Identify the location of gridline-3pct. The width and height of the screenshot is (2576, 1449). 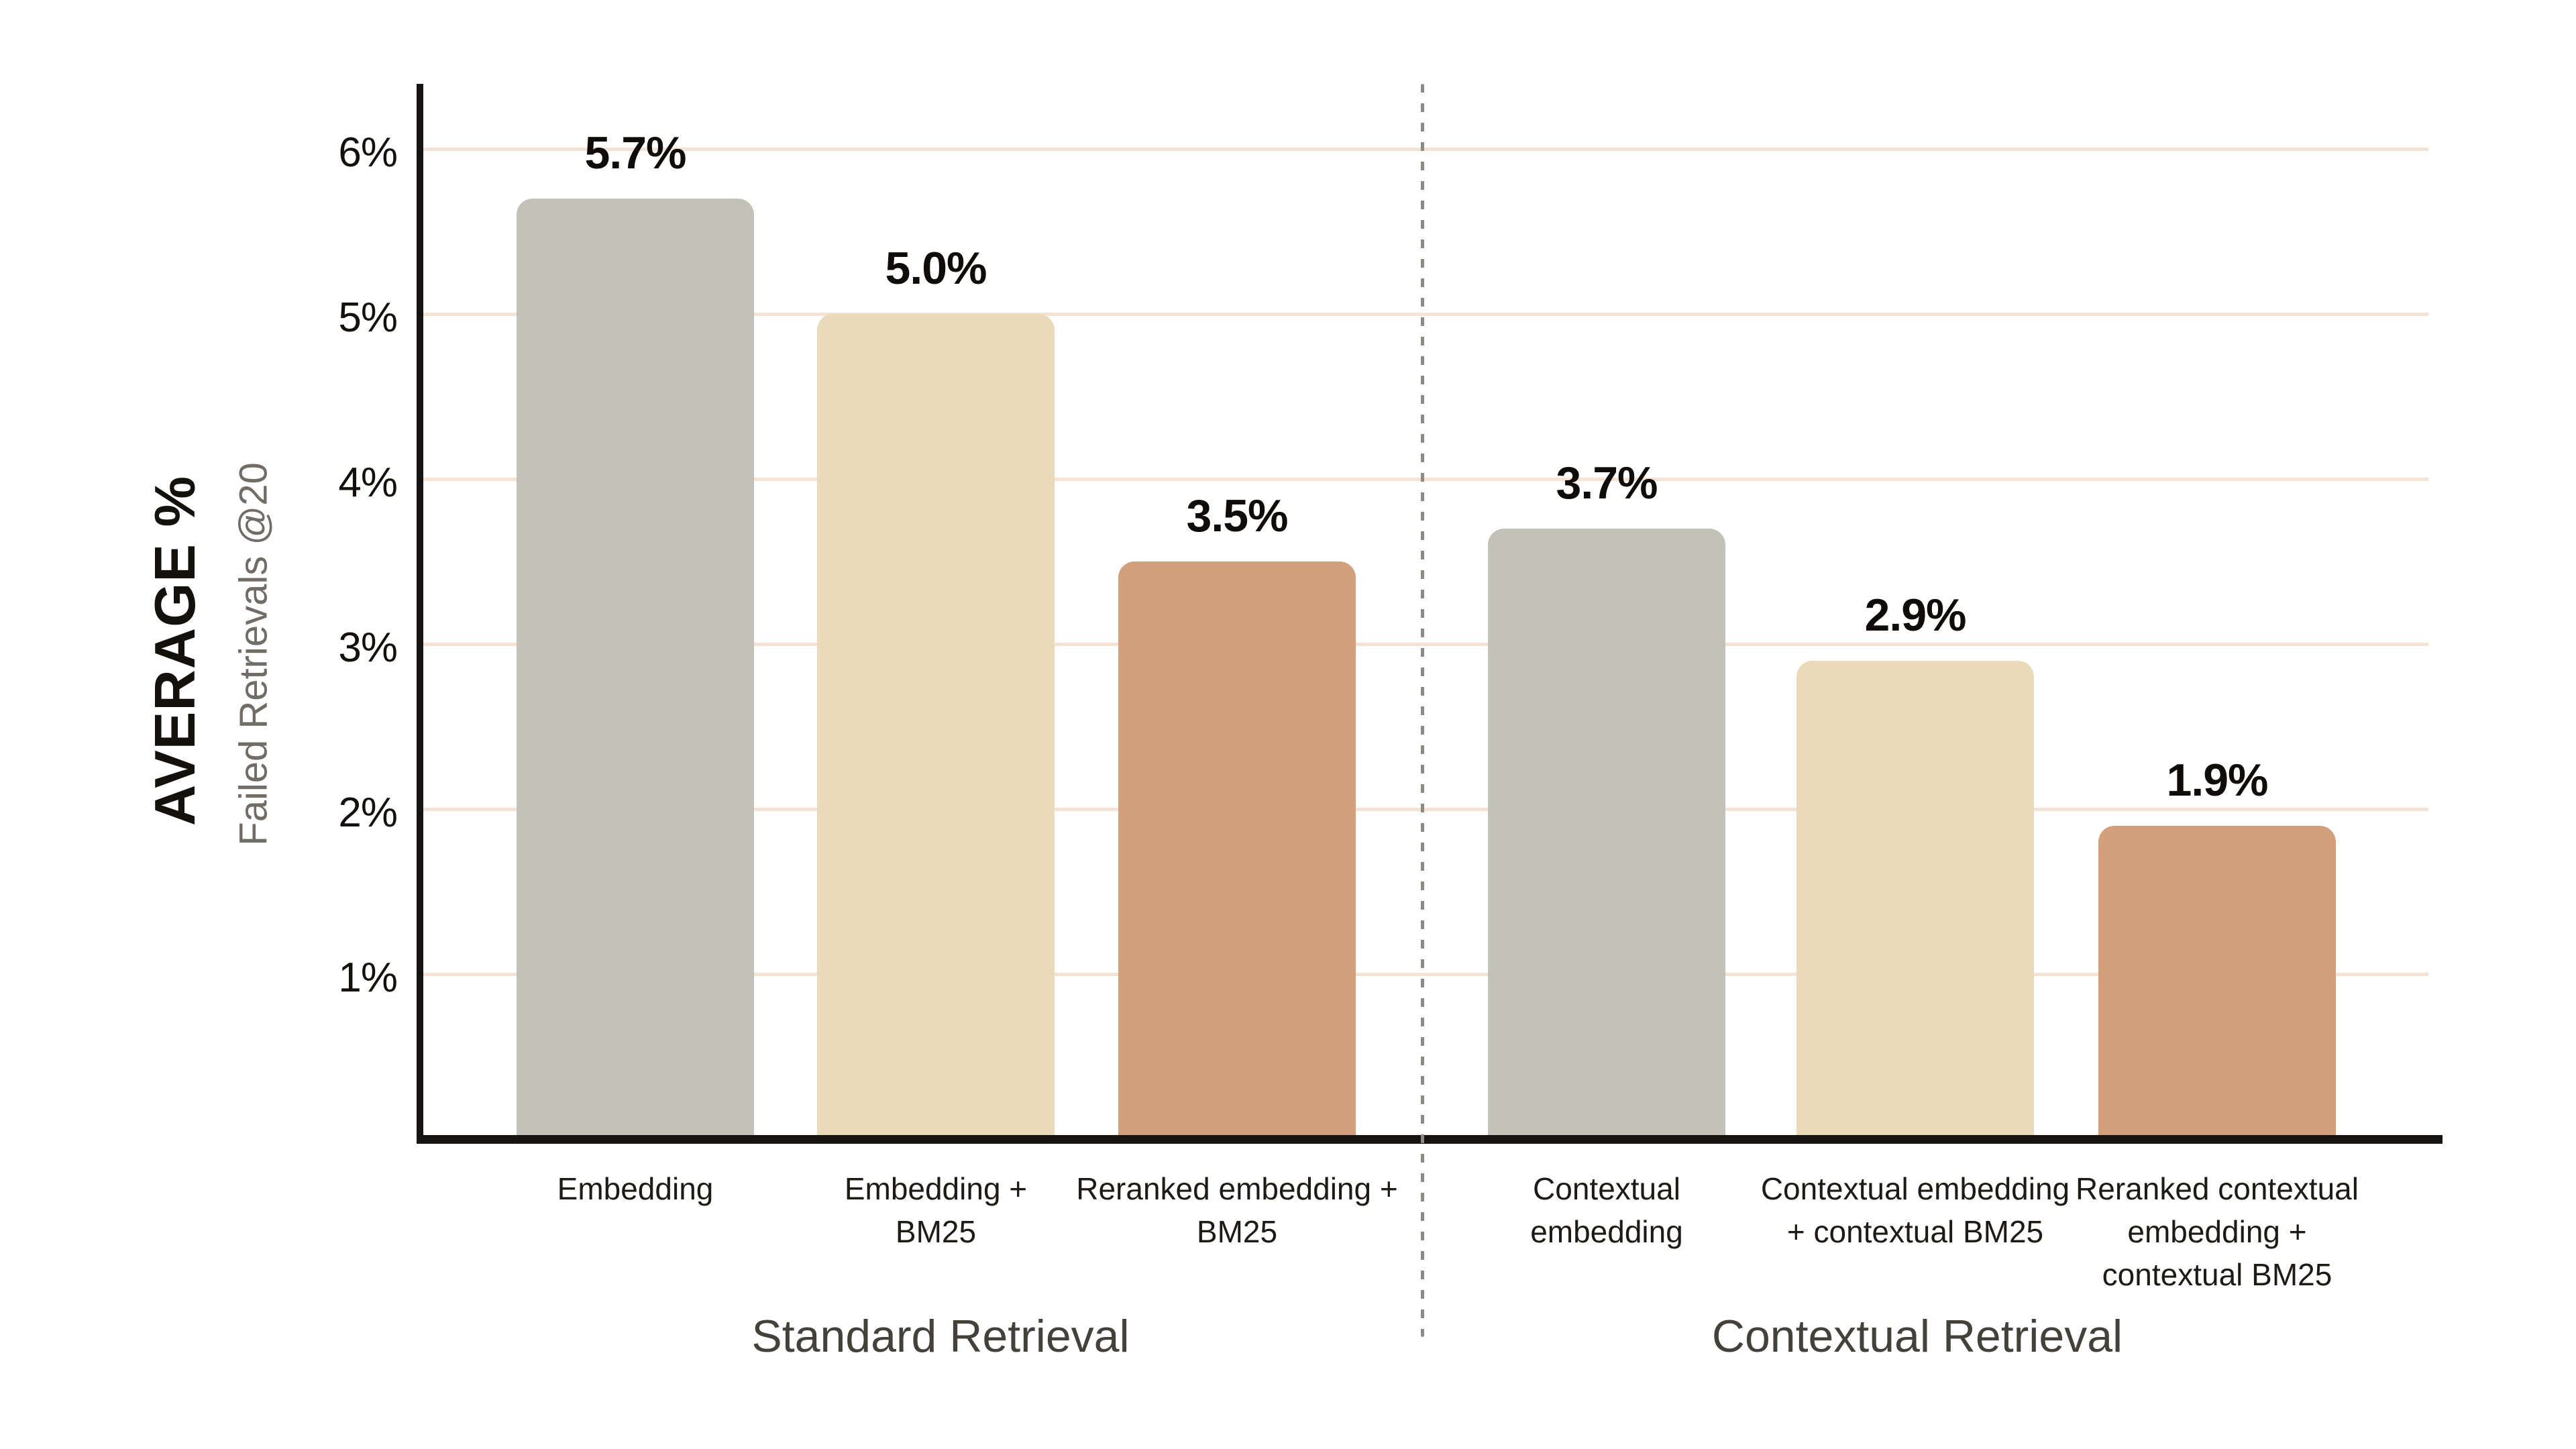
(1425, 644).